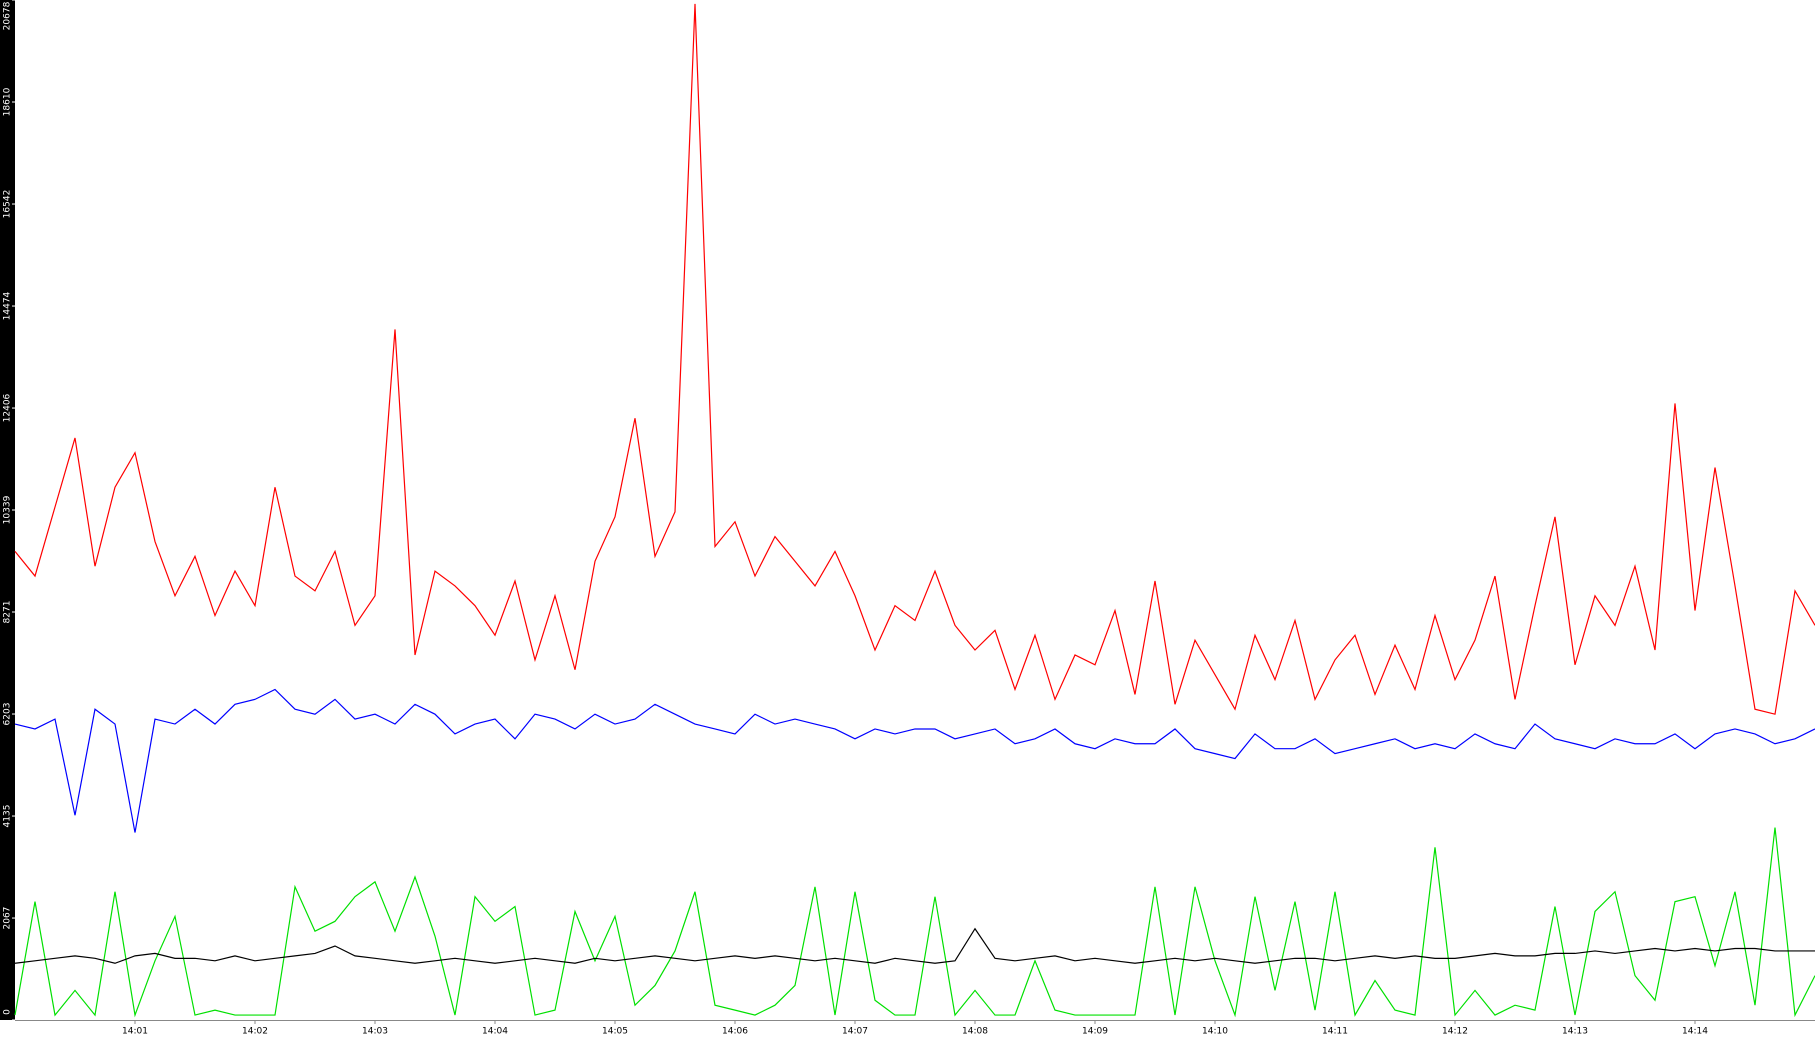  I want to click on x-tick-label: 14:04, so click(495, 1032).